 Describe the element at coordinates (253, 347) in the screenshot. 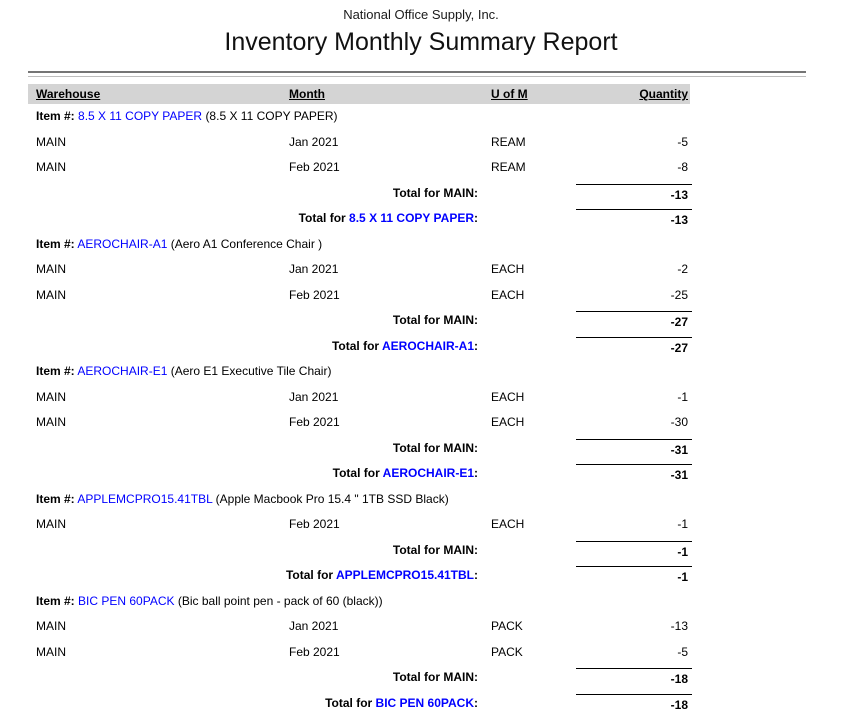

I see `item-total-label: Total for AEROCHAIR-A1:` at that location.